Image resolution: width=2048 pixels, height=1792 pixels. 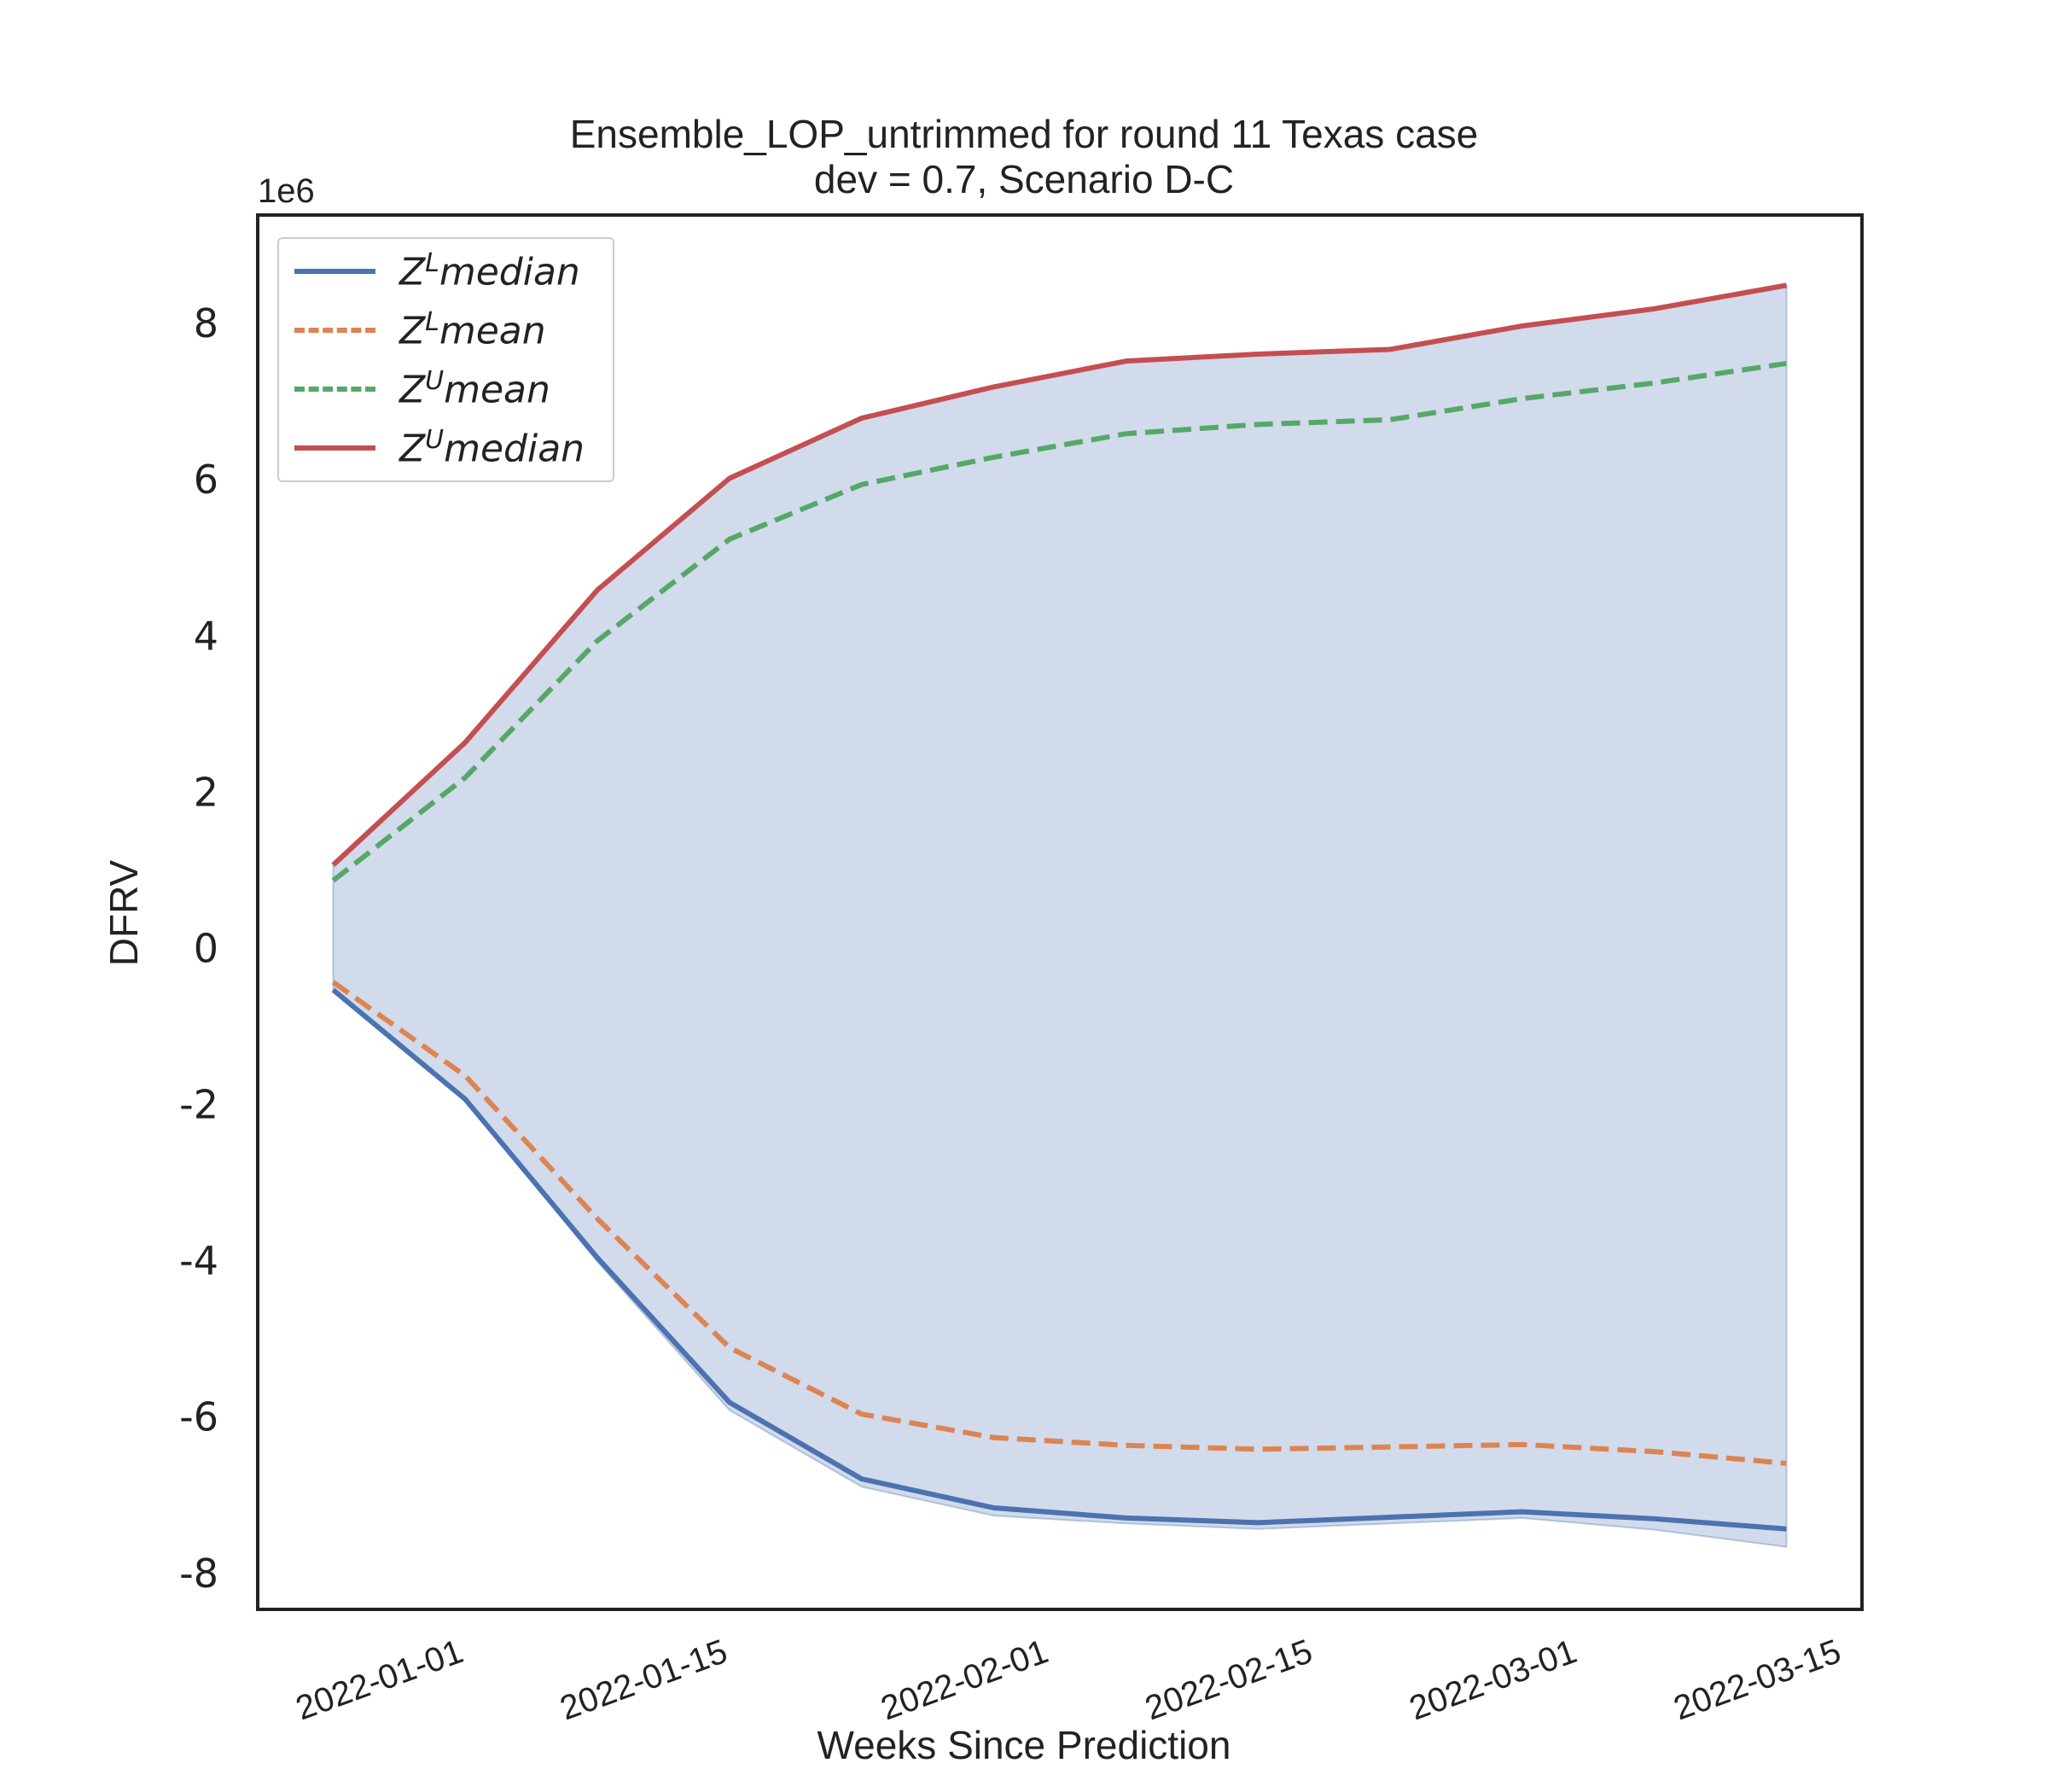 I want to click on legend-entry-zu-mean: ZUmean, so click(x=422, y=389).